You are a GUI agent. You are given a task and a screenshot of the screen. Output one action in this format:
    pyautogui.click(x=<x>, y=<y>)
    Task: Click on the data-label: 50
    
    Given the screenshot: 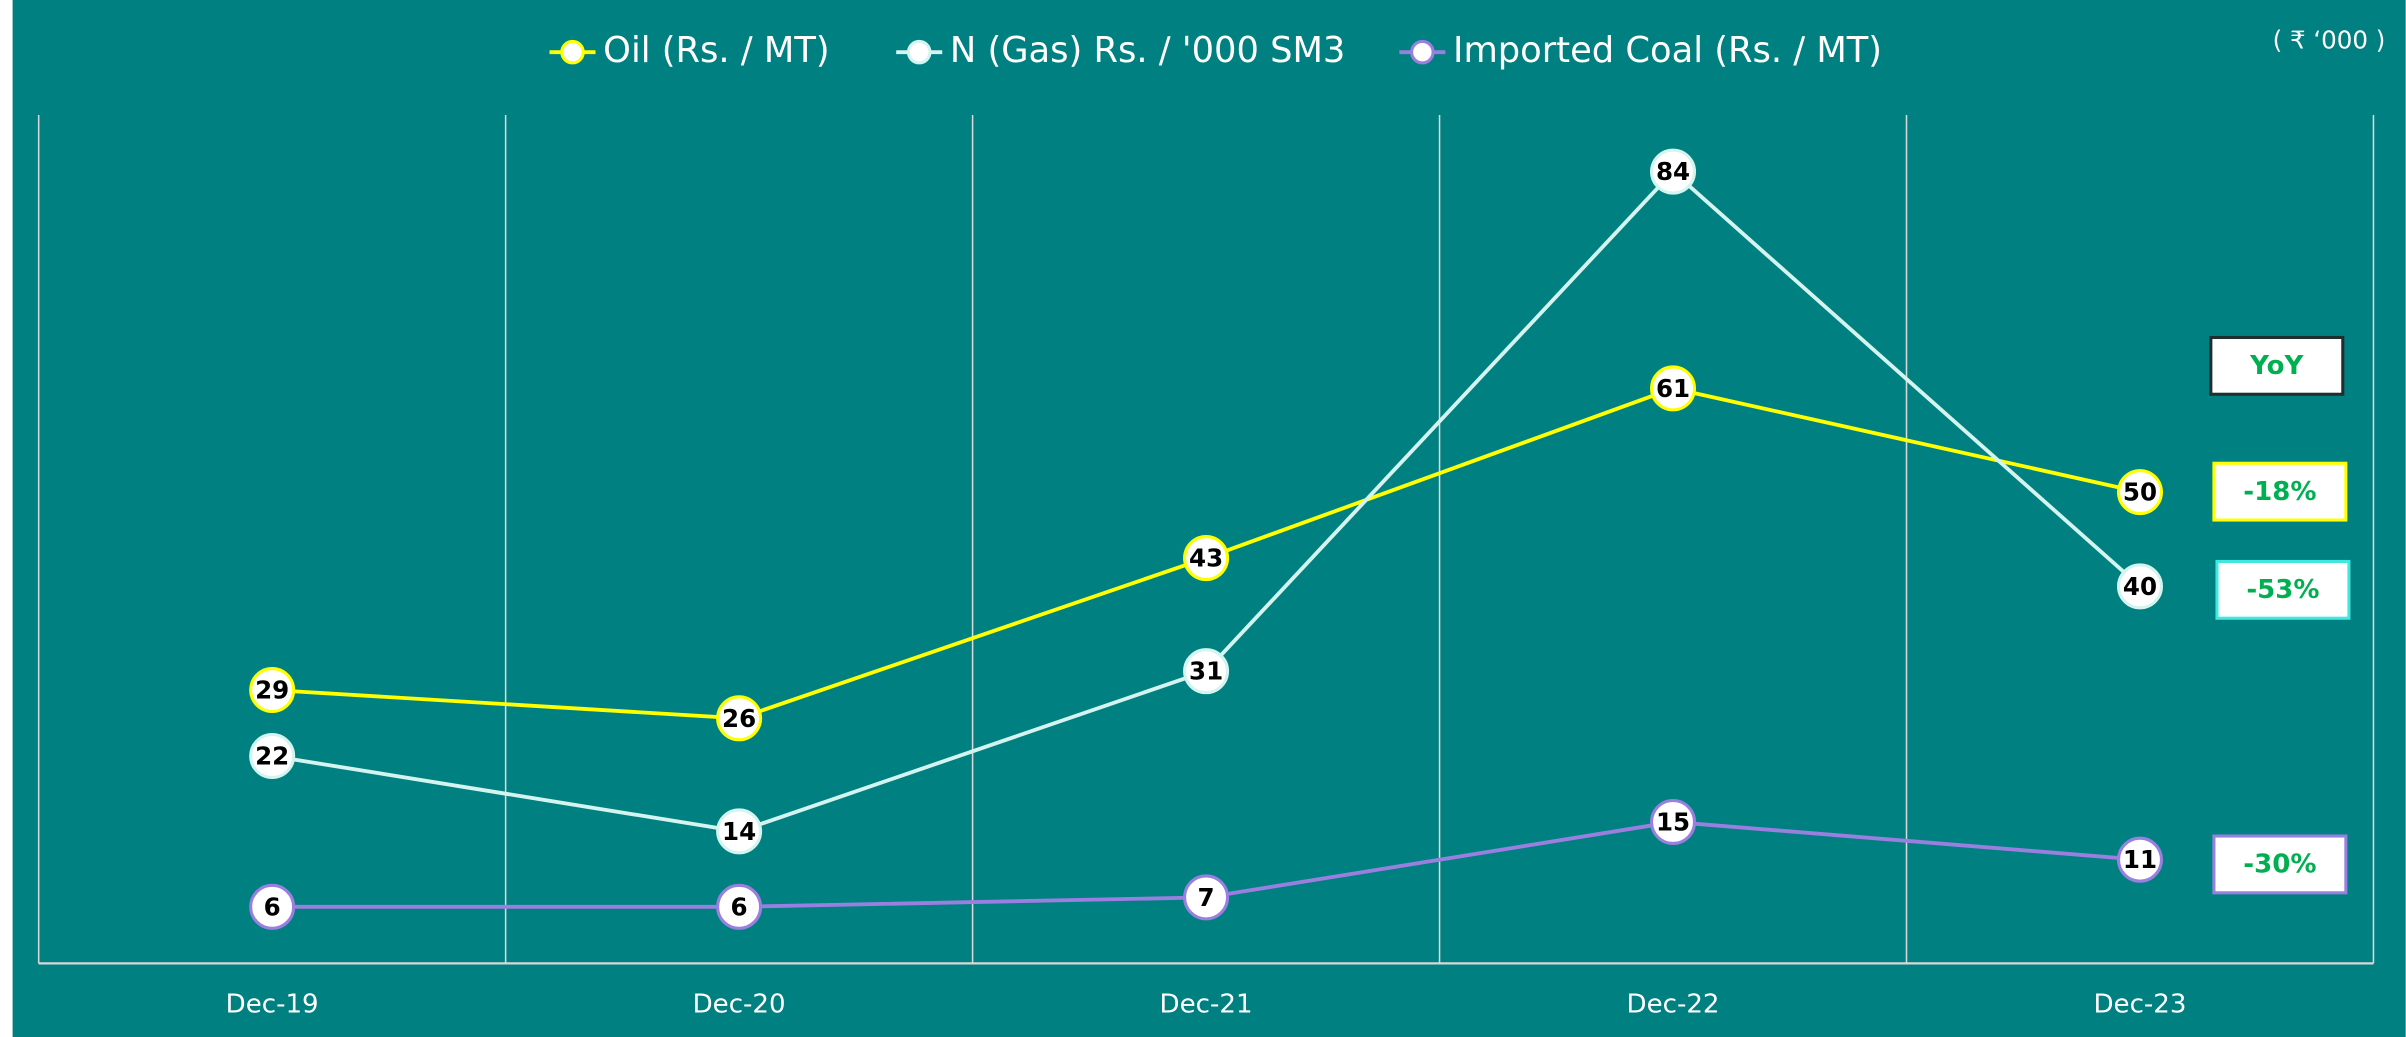 What is the action you would take?
    pyautogui.click(x=2140, y=492)
    